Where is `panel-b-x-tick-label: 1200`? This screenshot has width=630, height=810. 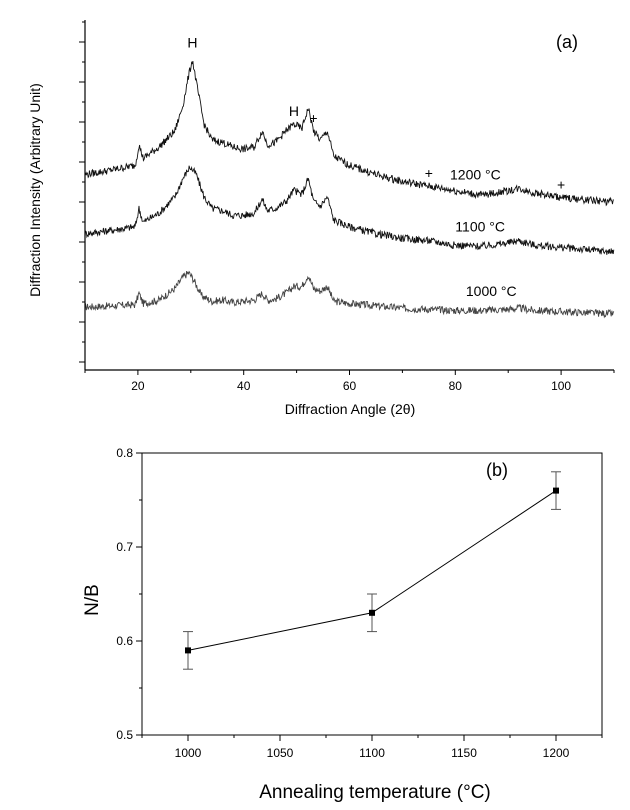 panel-b-x-tick-label: 1200 is located at coordinates (556, 753).